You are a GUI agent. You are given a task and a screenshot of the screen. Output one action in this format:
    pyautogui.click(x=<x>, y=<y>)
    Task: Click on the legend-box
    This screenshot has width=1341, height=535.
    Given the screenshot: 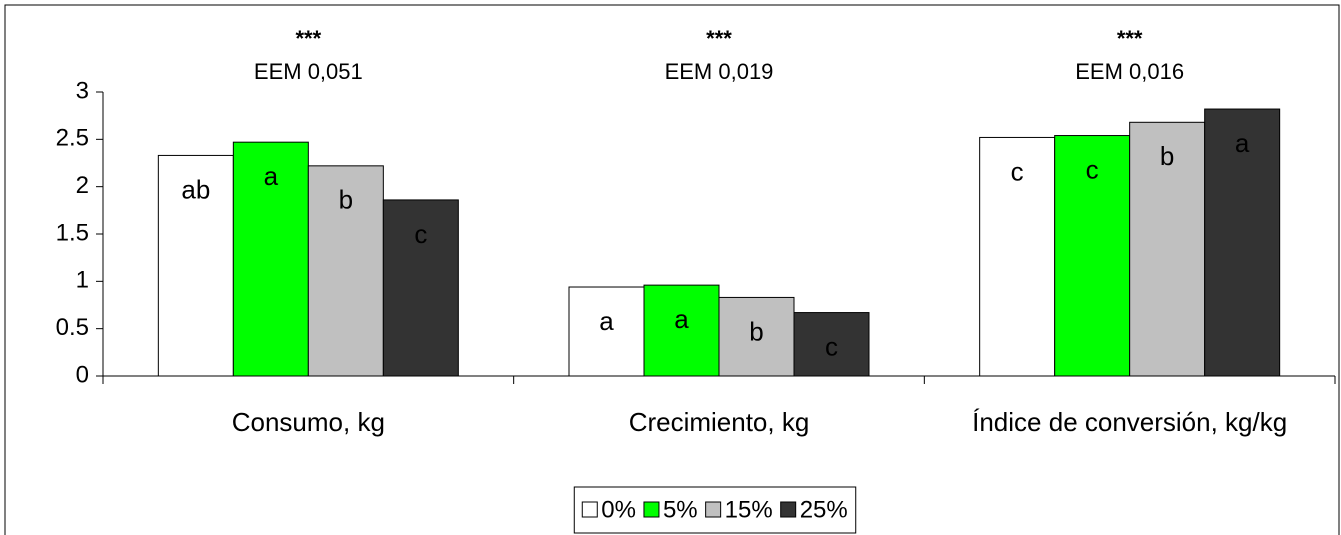 What is the action you would take?
    pyautogui.click(x=715, y=510)
    